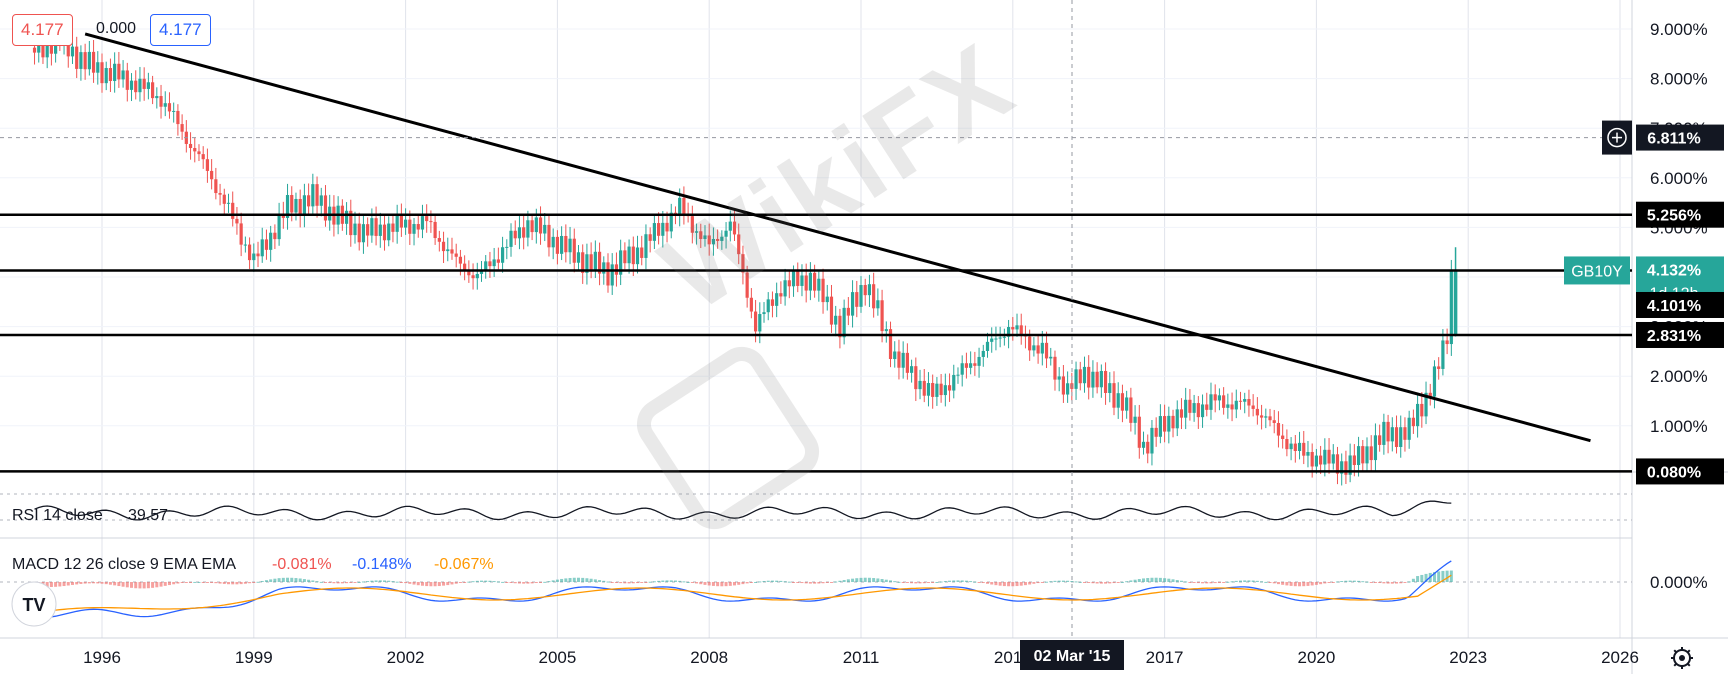 The height and width of the screenshot is (679, 1728). I want to click on price-label-text: 2.831%, so click(1674, 336).